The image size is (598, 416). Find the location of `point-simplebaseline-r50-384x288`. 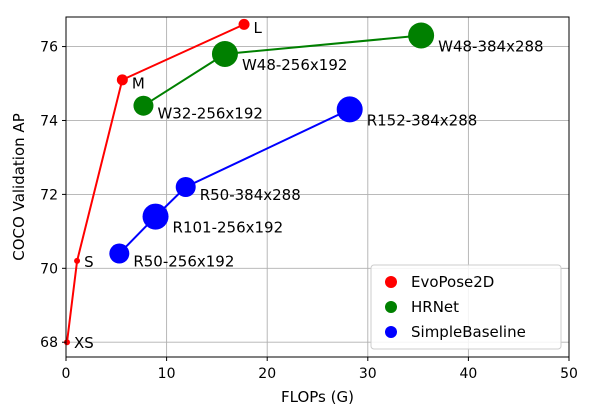

point-simplebaseline-r50-384x288 is located at coordinates (185, 187).